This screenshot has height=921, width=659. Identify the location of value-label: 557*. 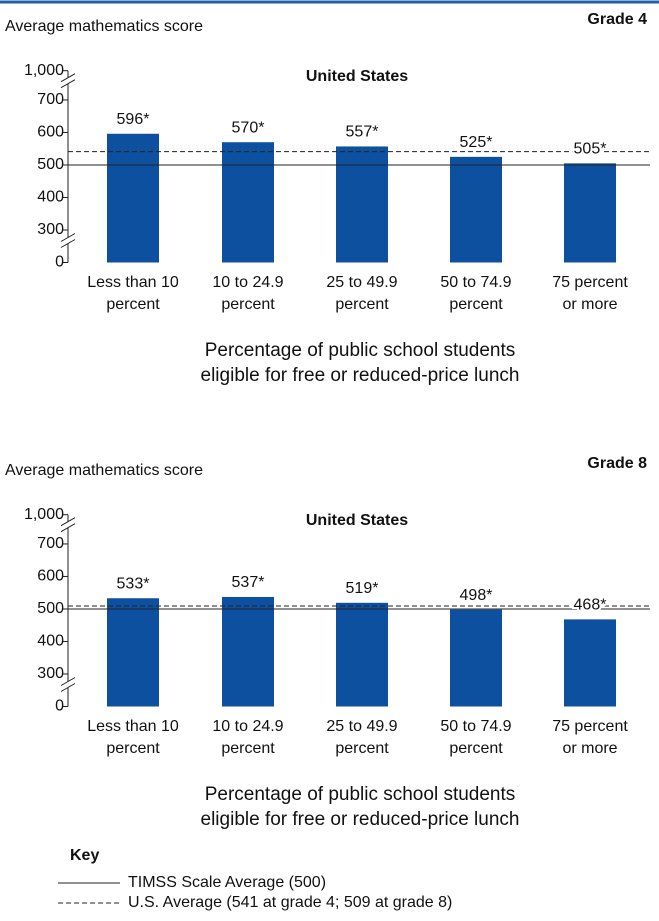
(362, 132).